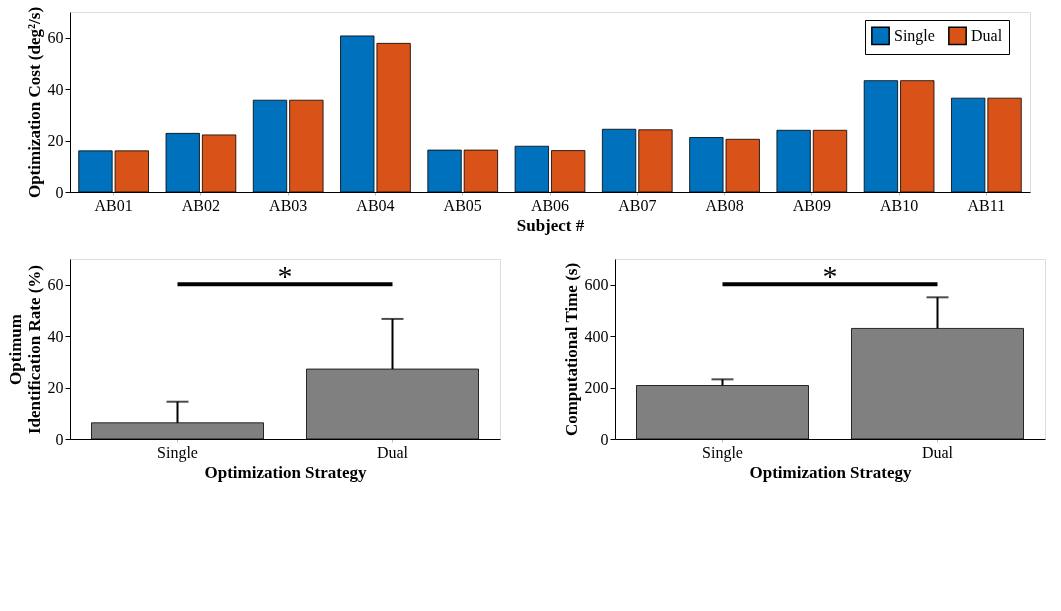  I want to click on x-tick-label: AB10, so click(899, 205).